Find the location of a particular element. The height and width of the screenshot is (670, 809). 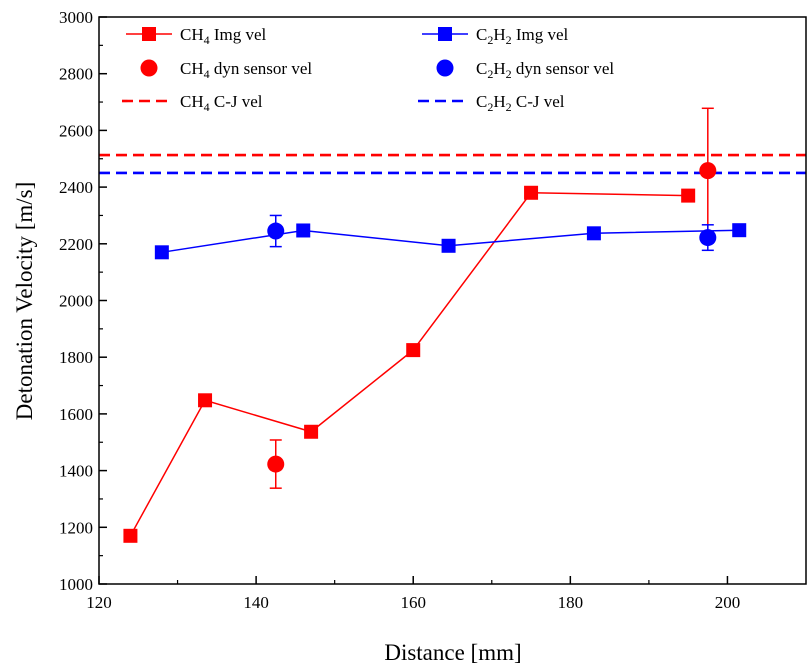

x-tick-label: 120 is located at coordinates (99, 602).